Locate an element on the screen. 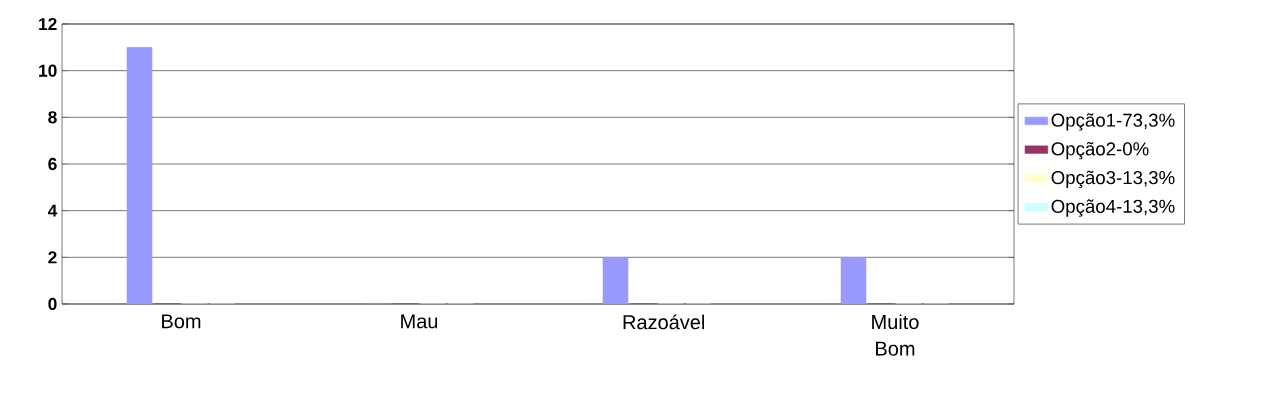 Image resolution: width=1268 pixels, height=396 pixels. x-tick-label: Razoável is located at coordinates (664, 322).